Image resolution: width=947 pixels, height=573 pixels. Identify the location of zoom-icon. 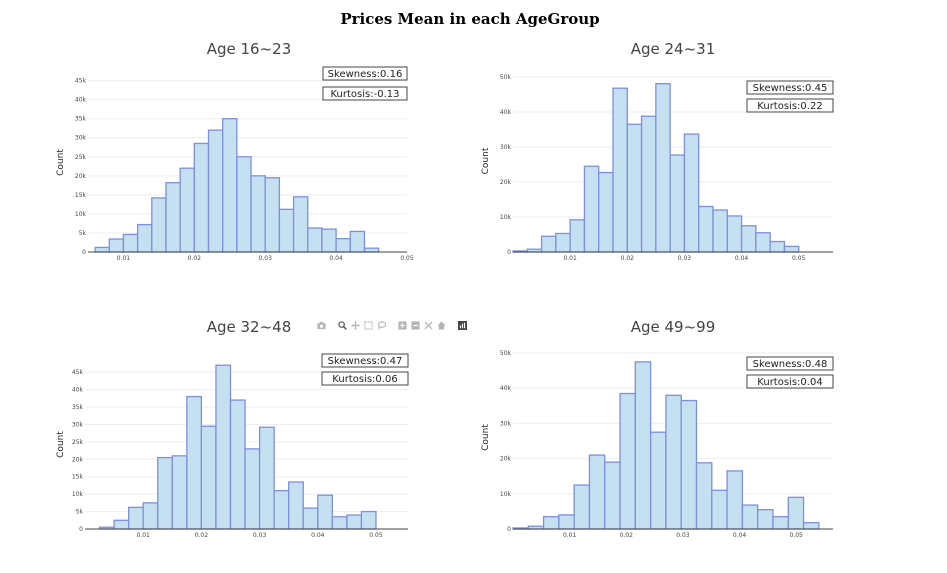
(342, 325).